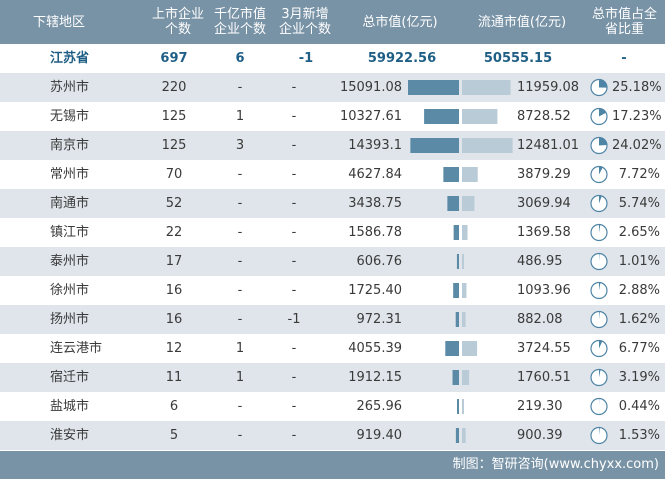  Describe the element at coordinates (174, 435) in the screenshot. I see `row-listed: 5` at that location.